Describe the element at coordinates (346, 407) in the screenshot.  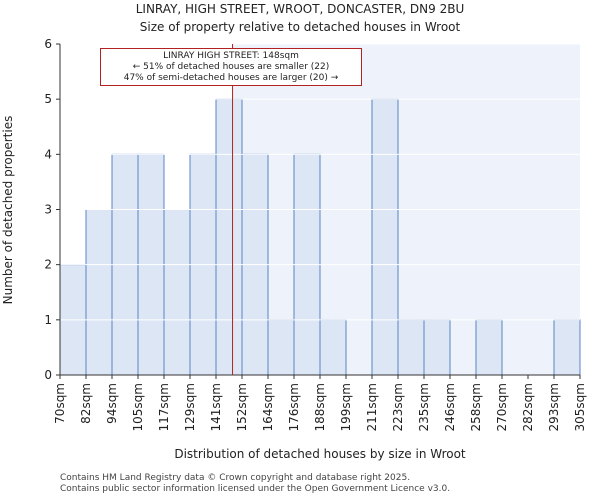
I see `x-tick-label: 199sqm` at that location.